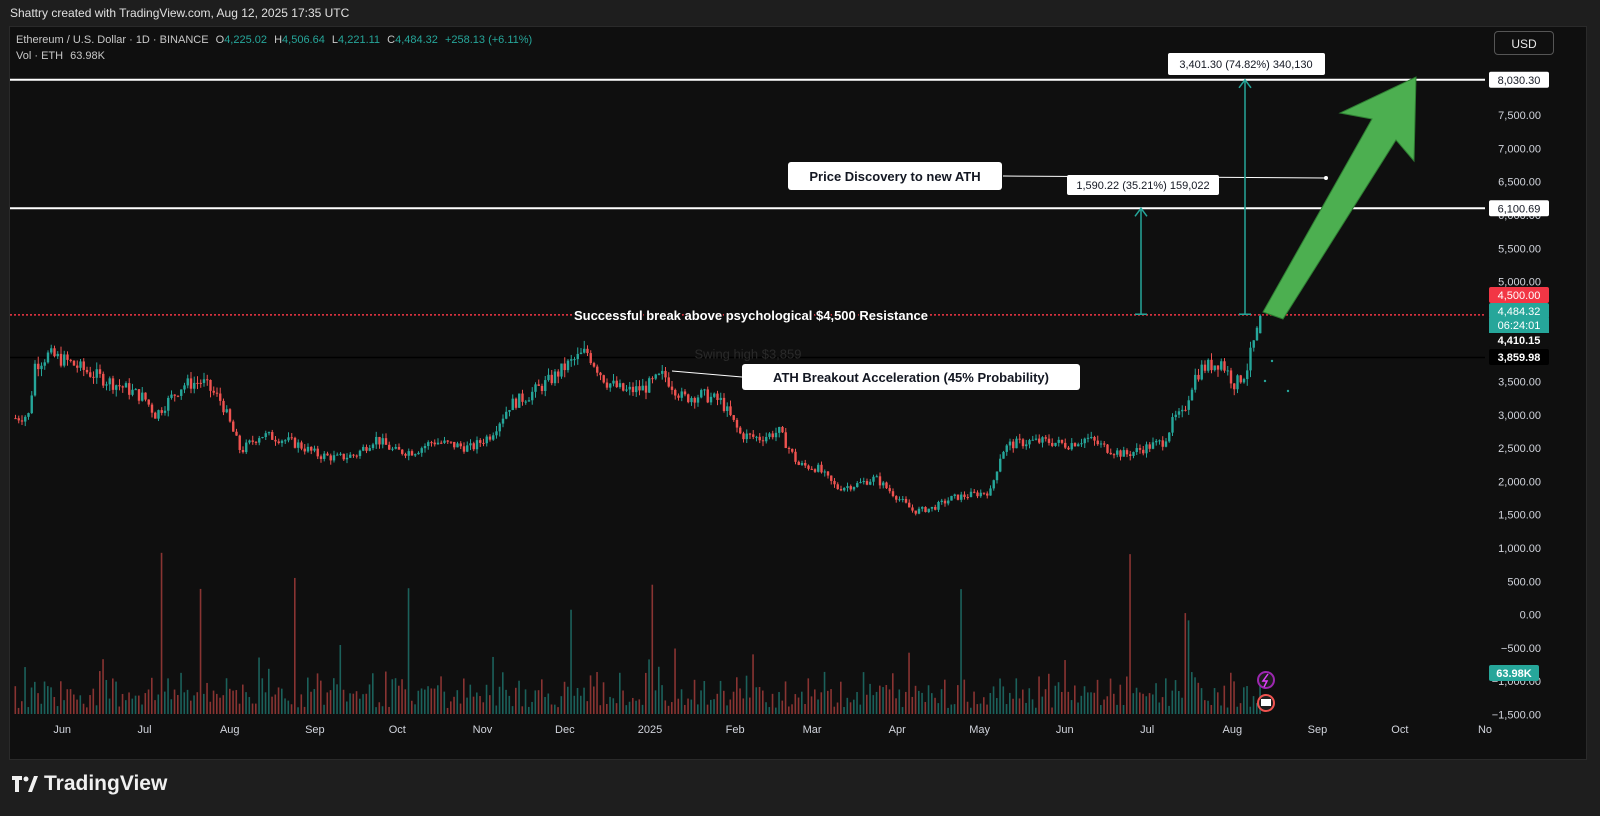 This screenshot has width=1600, height=816. What do you see at coordinates (895, 176) in the screenshot?
I see `discovery-callout-box` at bounding box center [895, 176].